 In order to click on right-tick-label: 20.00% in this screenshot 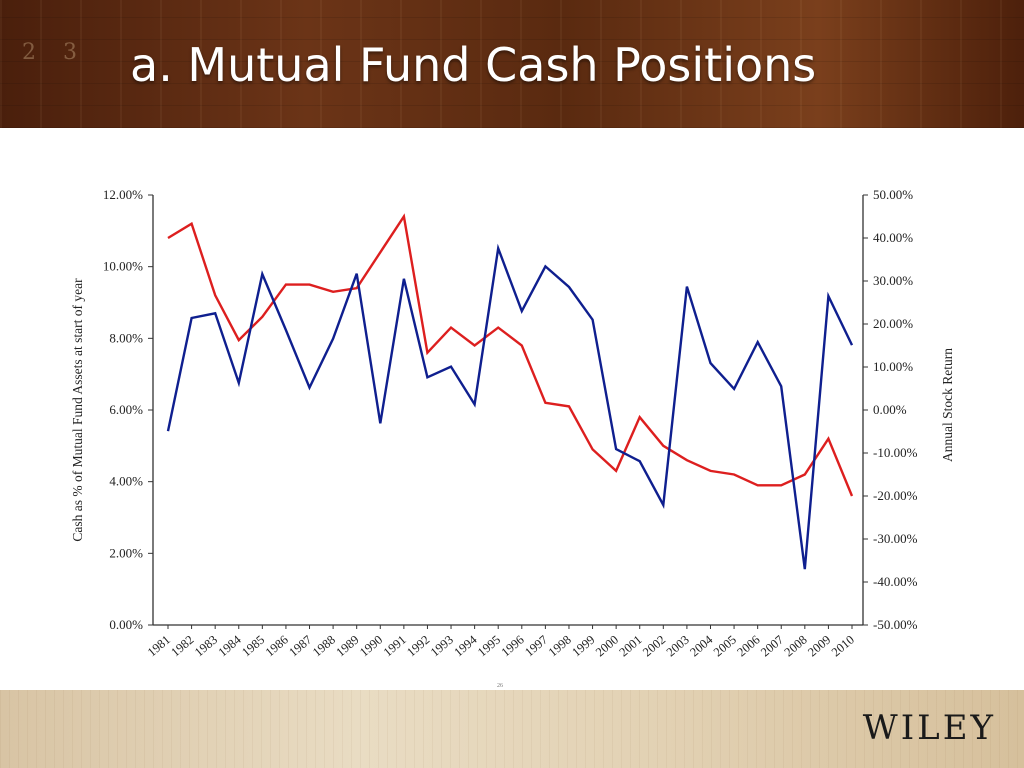, I will do `click(893, 323)`.